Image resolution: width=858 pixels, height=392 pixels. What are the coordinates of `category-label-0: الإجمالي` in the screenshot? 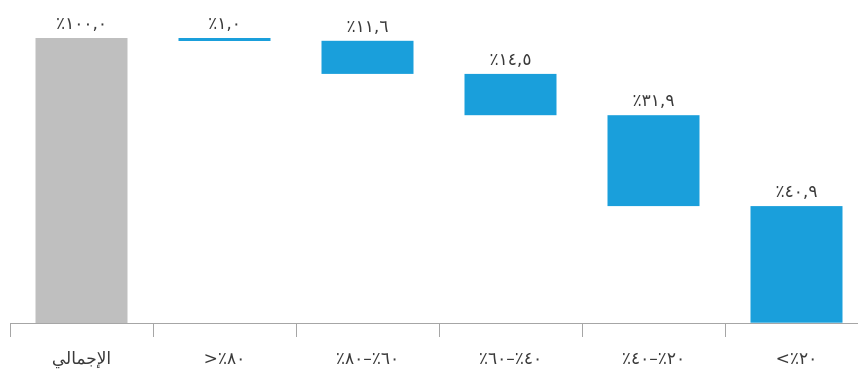 It's located at (81, 359).